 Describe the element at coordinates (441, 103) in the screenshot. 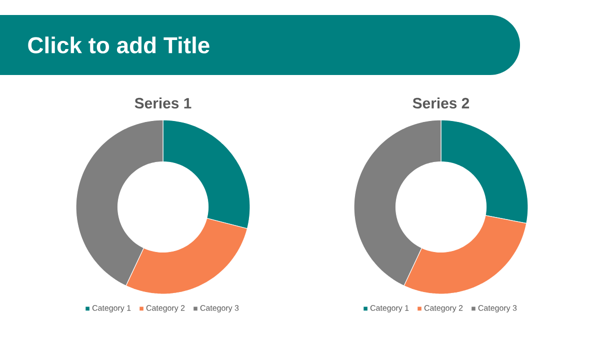

I see `chart-title: Series 2` at that location.